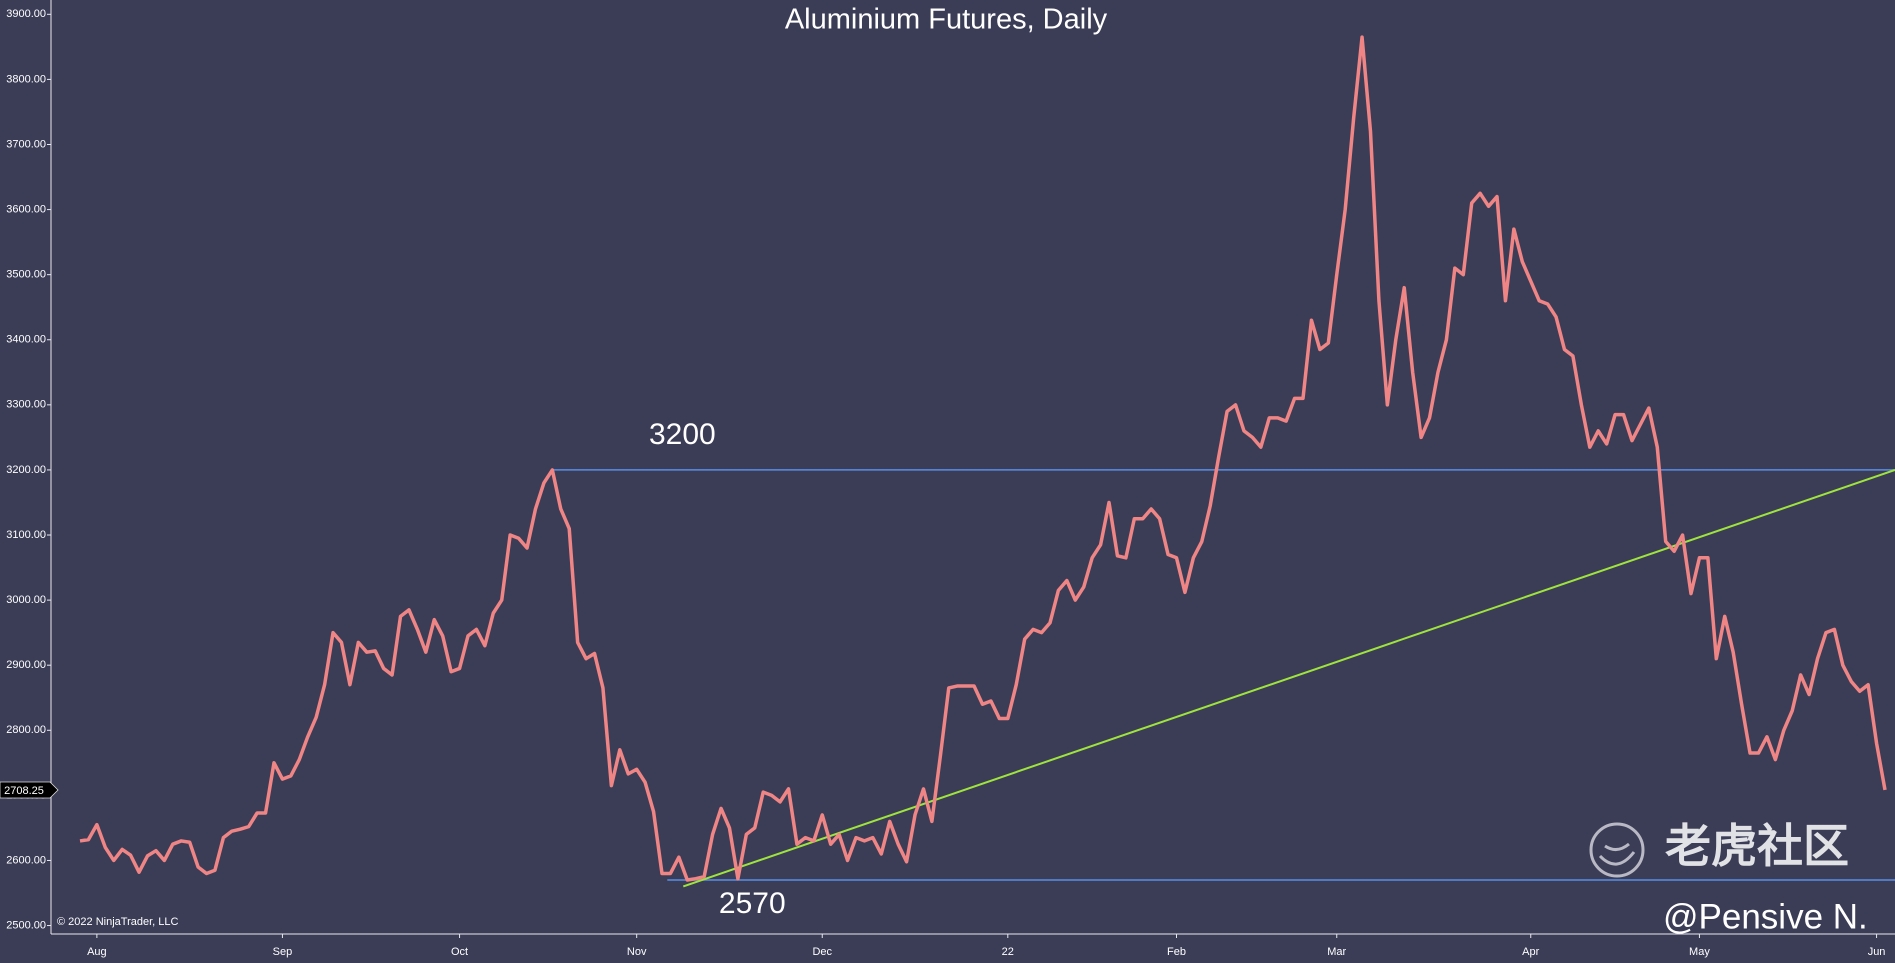 The width and height of the screenshot is (1895, 963). What do you see at coordinates (1765, 916) in the screenshot?
I see `watermark-handle: @Pensive N.` at bounding box center [1765, 916].